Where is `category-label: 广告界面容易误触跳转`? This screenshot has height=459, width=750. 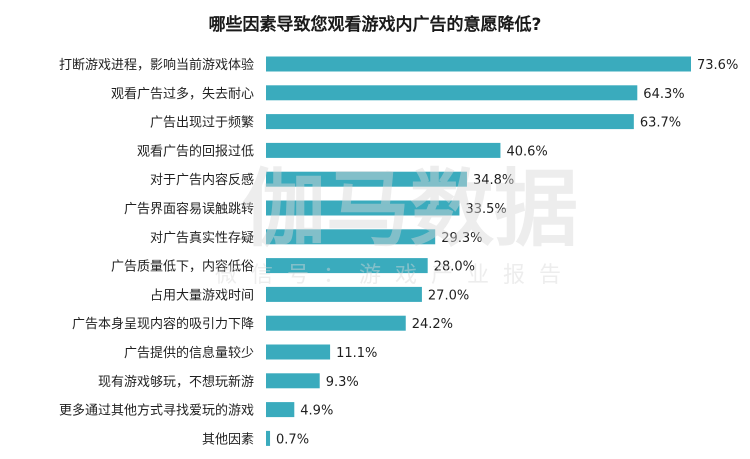 category-label: 广告界面容易误触跳转 is located at coordinates (189, 209).